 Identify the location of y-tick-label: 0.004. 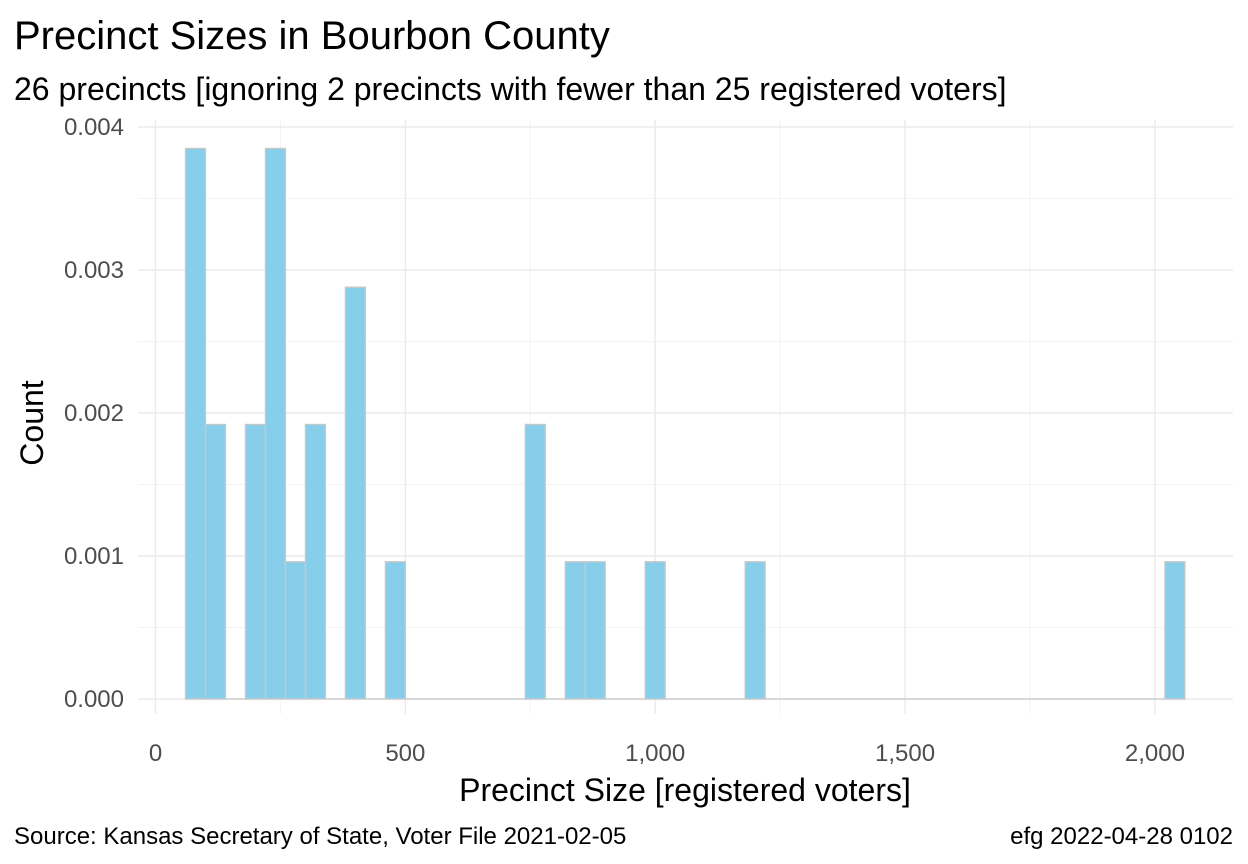
(94, 127).